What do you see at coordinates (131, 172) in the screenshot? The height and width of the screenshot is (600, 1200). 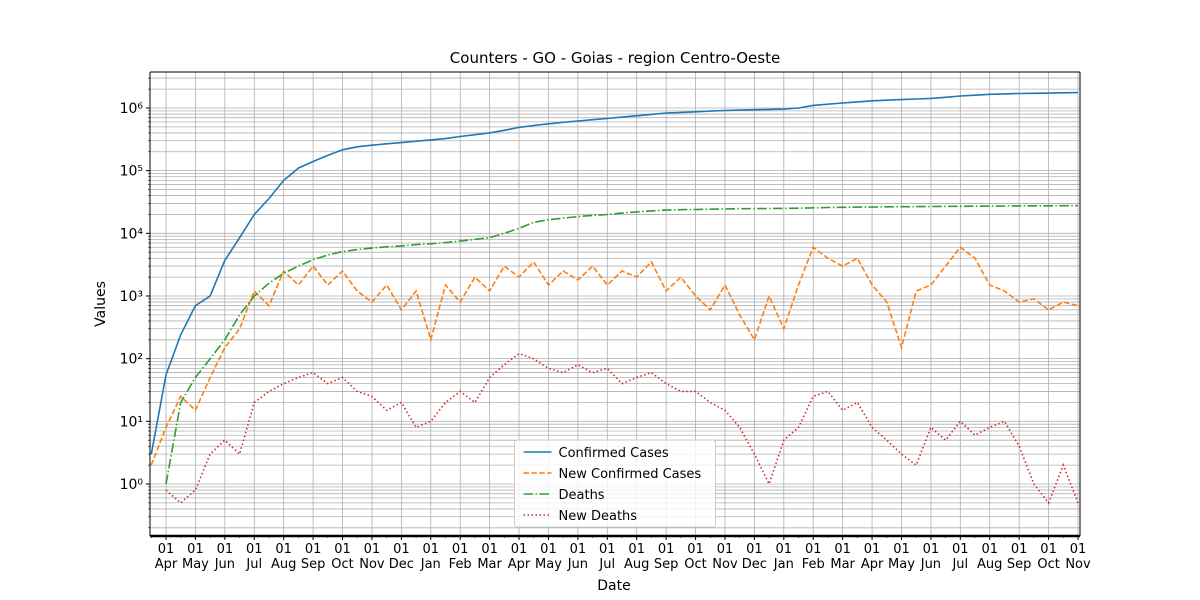 I see `y-tick-label: 10⁵` at bounding box center [131, 172].